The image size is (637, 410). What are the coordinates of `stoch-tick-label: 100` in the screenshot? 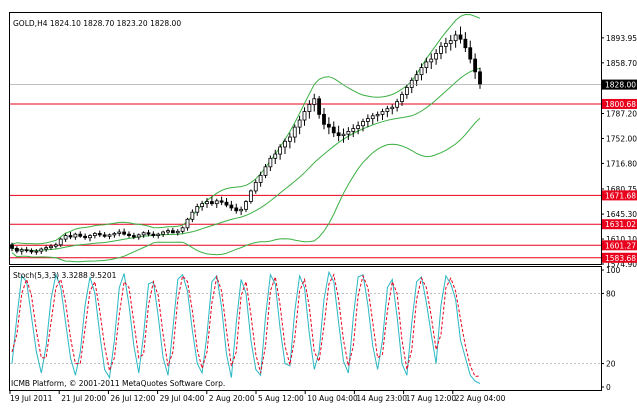 It's located at (613, 270).